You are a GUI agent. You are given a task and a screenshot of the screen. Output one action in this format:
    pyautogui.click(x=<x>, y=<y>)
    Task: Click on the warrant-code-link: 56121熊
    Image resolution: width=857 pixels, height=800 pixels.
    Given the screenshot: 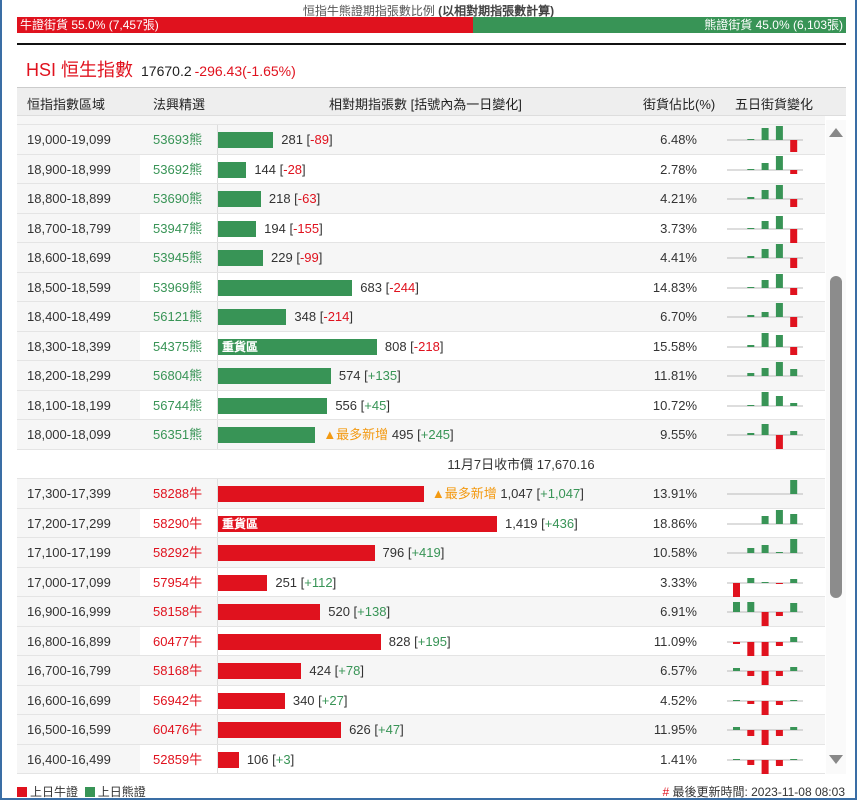 What is the action you would take?
    pyautogui.click(x=178, y=316)
    